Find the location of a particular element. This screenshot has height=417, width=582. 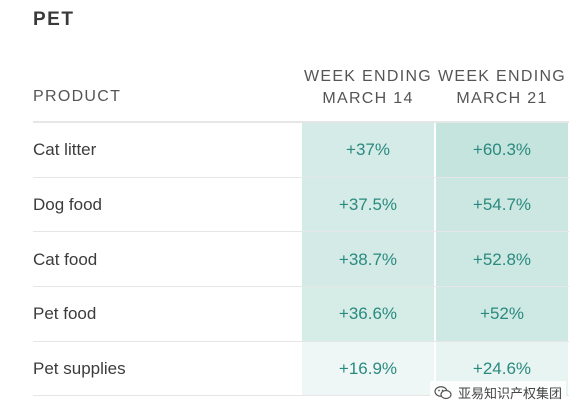

column-header-week-1: WEEK ENDING MARCH 14 is located at coordinates (368, 88).